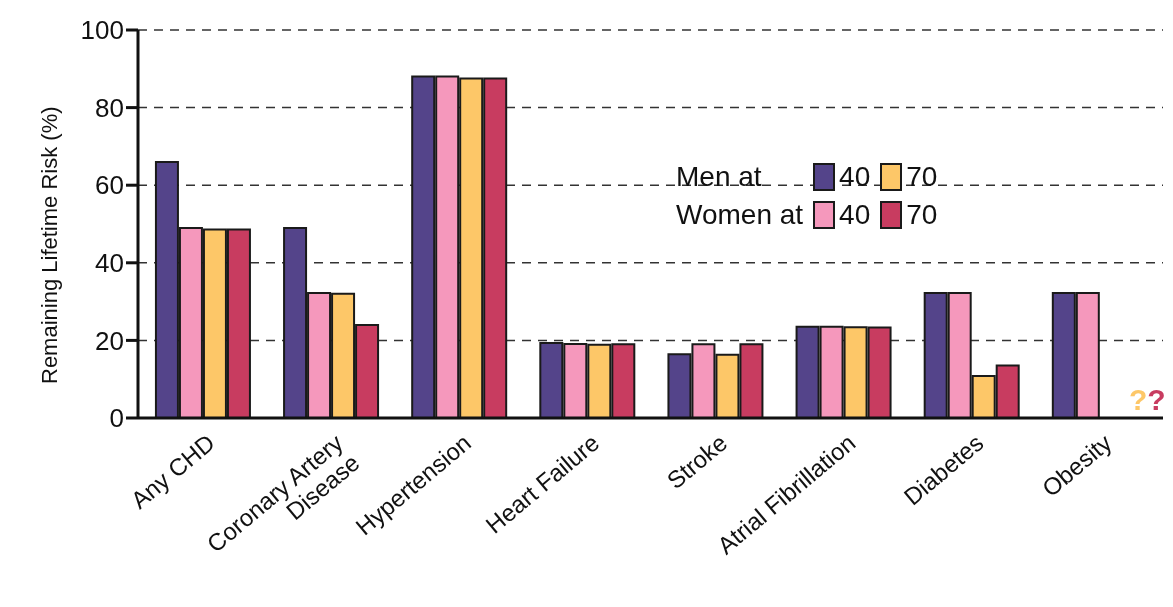 This screenshot has width=1173, height=607. I want to click on y-tick-label: 0, so click(116, 418).